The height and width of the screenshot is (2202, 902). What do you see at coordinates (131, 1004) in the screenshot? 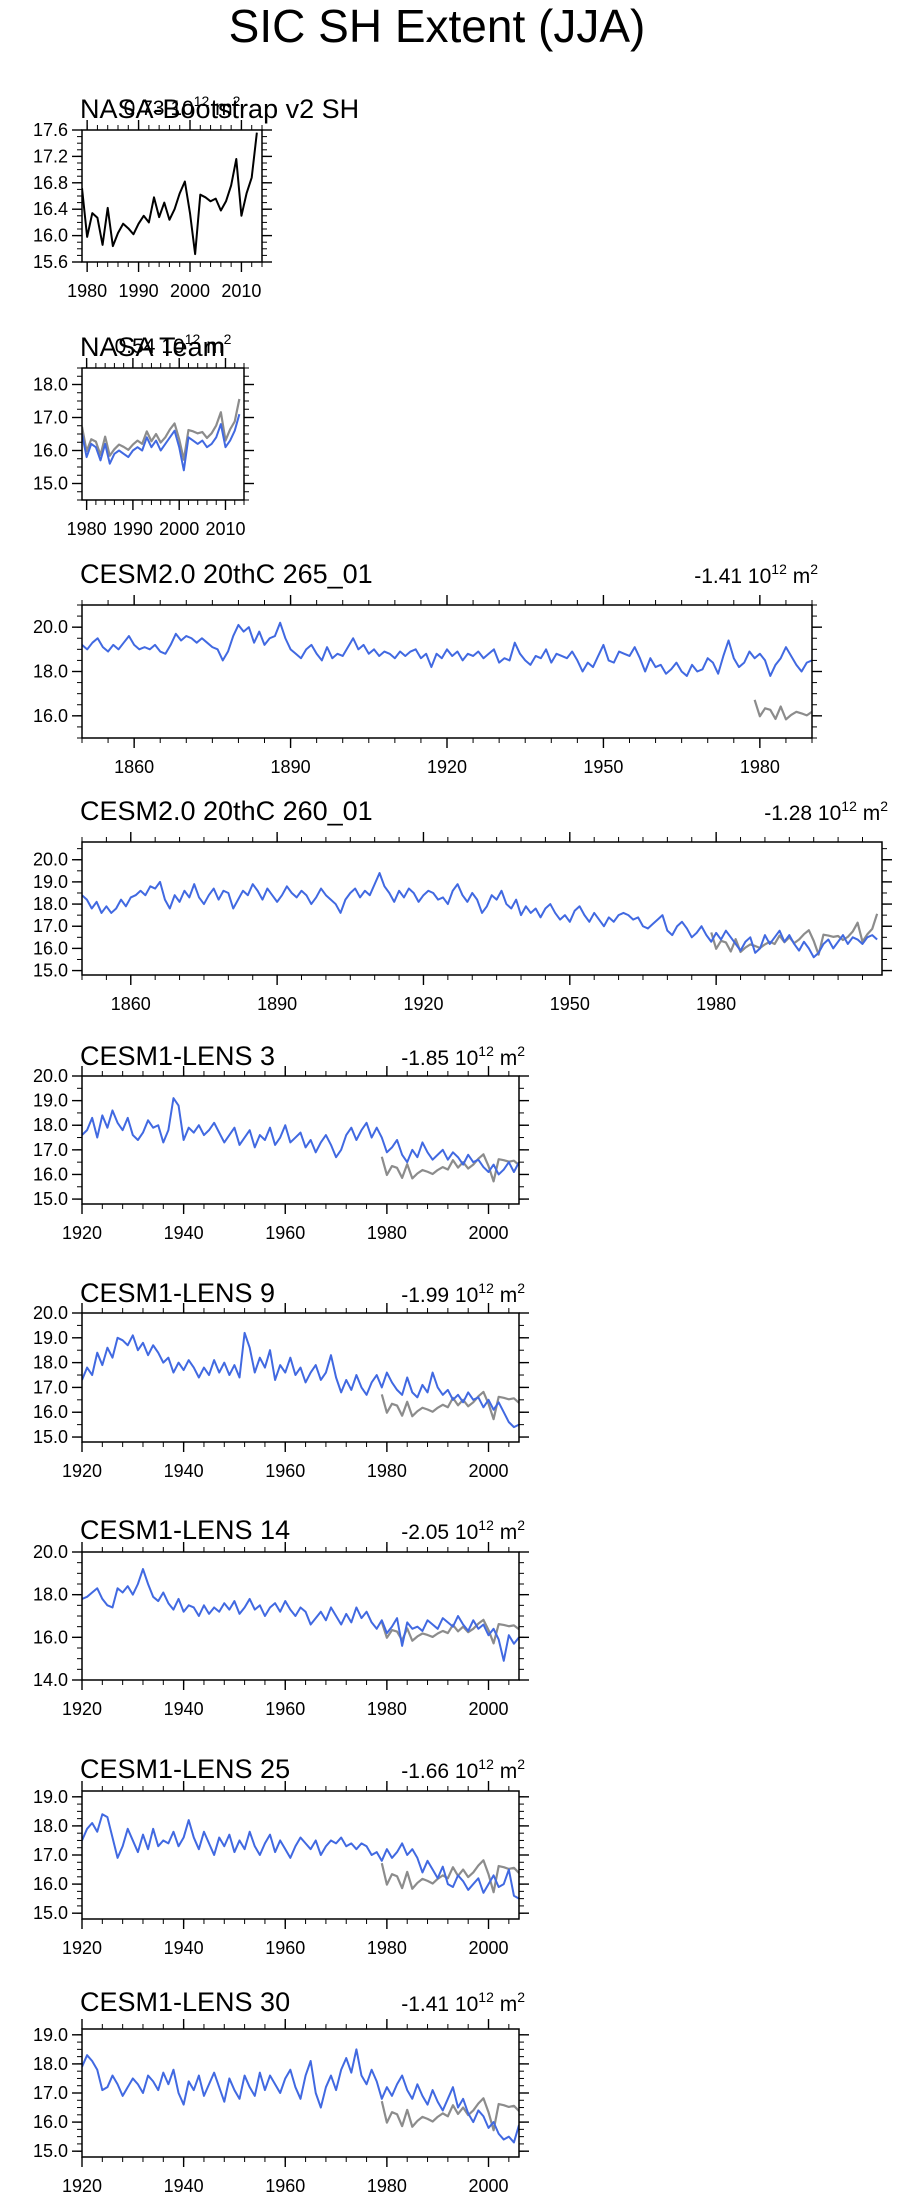
I see `x-tick-label: 1860` at bounding box center [131, 1004].